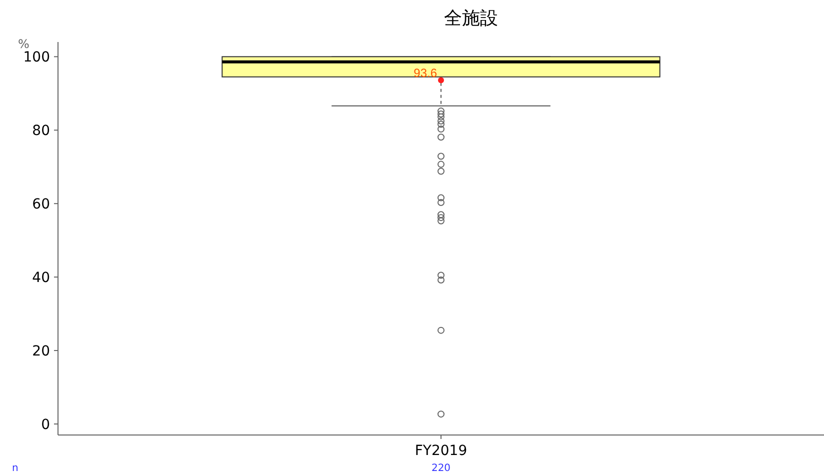 The height and width of the screenshot is (475, 824). I want to click on y-tick-label: 0, so click(45, 424).